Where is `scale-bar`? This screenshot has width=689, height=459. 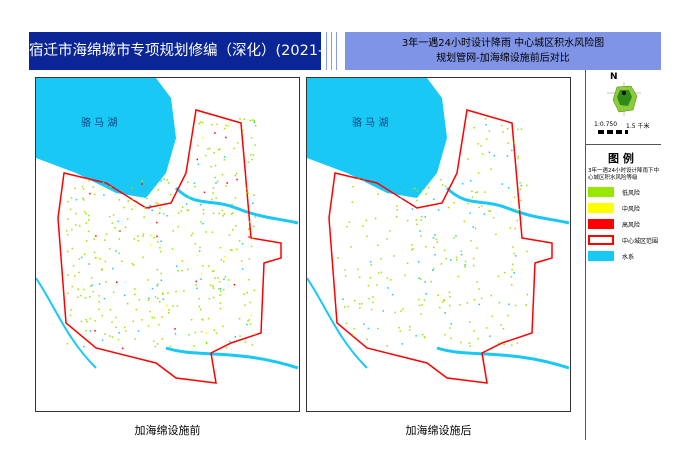
scale-bar is located at coordinates (613, 132).